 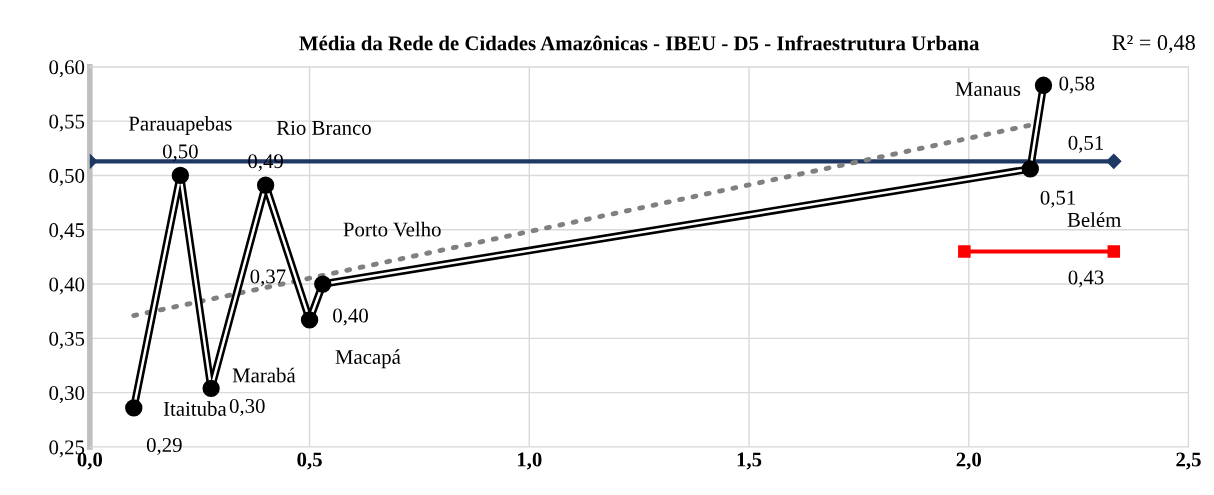 What do you see at coordinates (67, 123) in the screenshot?
I see `y-tick-label: 0,55` at bounding box center [67, 123].